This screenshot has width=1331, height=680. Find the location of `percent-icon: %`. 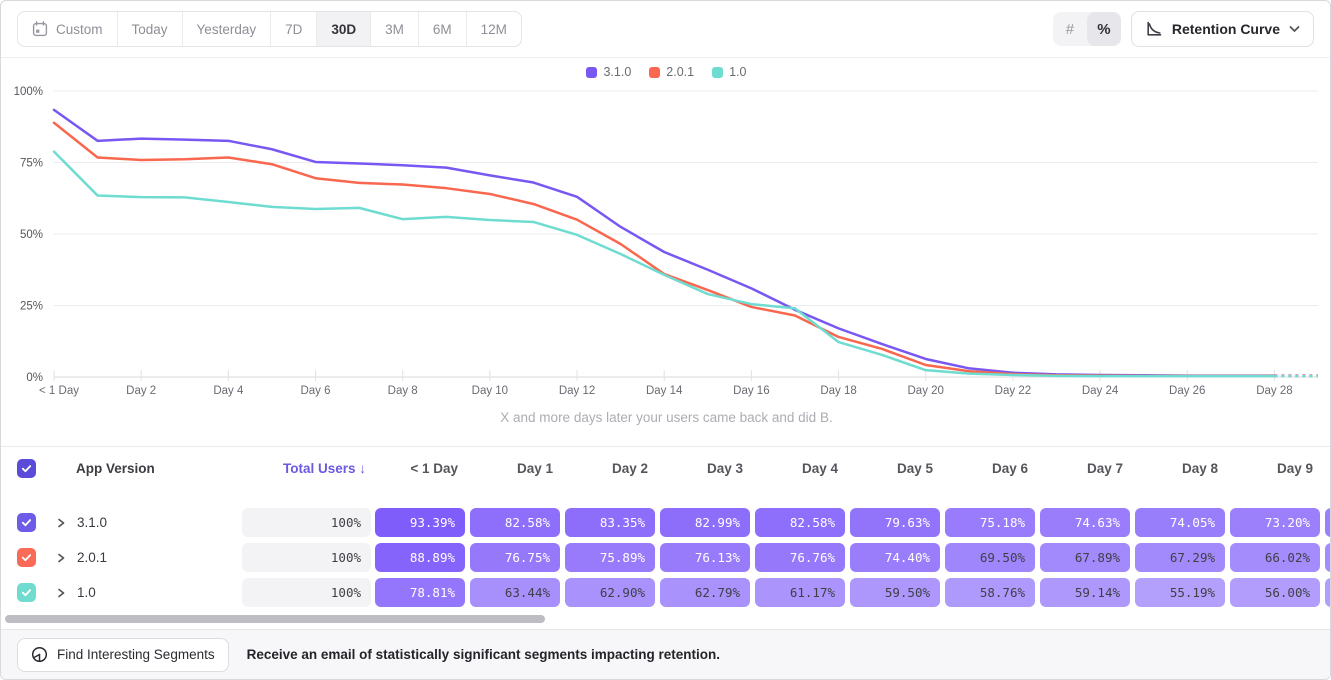

percent-icon: % is located at coordinates (1104, 29).